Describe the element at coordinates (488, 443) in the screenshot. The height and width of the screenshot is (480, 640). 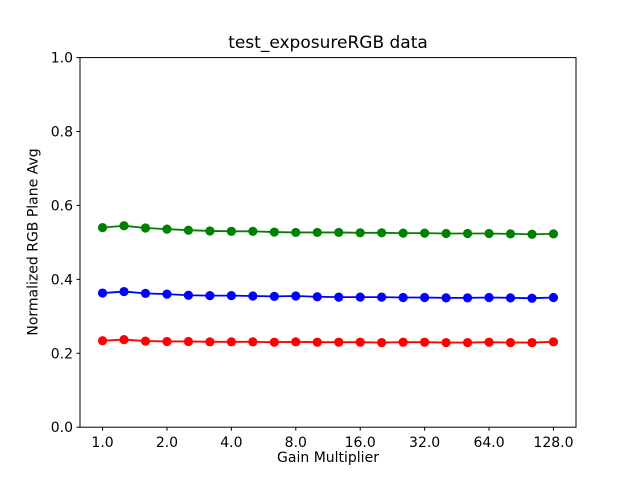
I see `x-tick-label: 64.0` at that location.